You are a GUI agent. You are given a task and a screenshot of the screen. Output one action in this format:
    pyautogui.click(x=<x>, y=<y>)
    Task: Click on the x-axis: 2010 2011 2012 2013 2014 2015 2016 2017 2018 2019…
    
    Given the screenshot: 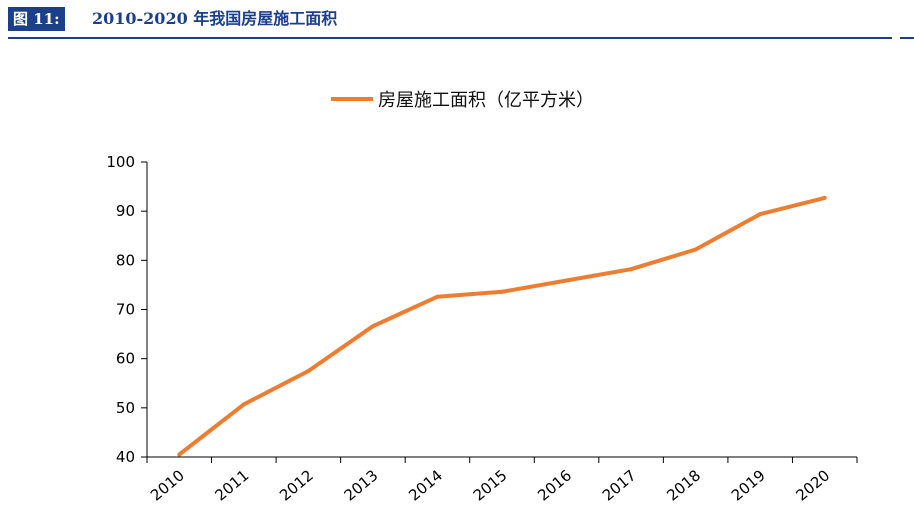 What is the action you would take?
    pyautogui.click(x=502, y=480)
    